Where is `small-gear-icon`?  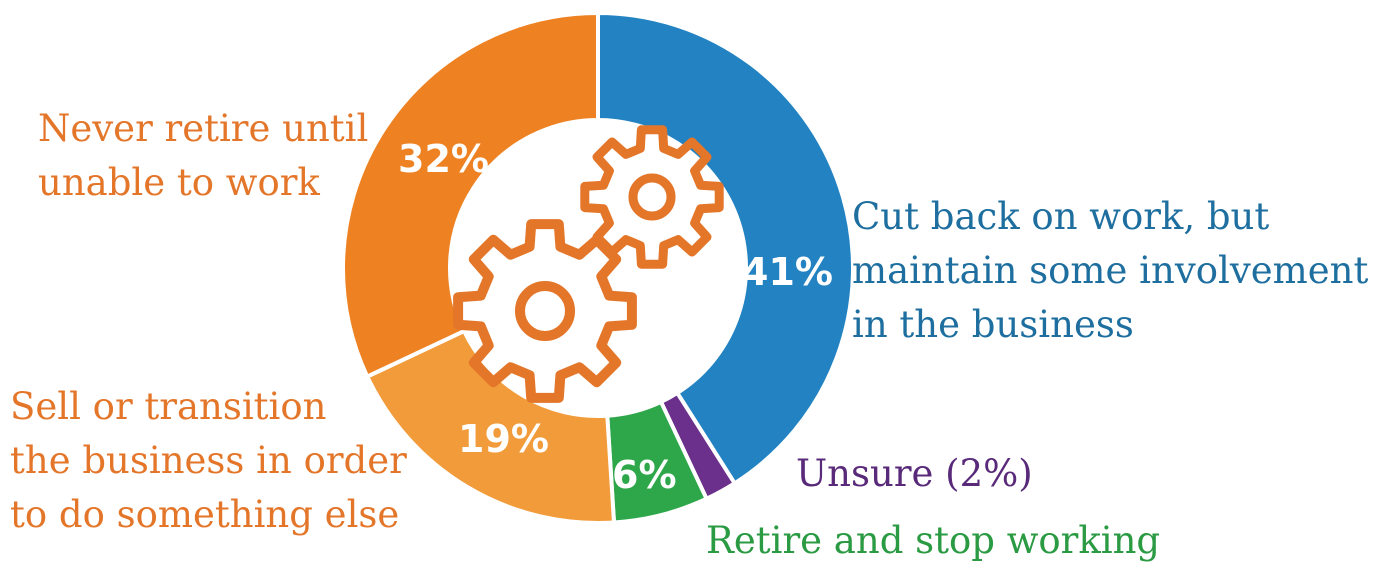 small-gear-icon is located at coordinates (652, 197).